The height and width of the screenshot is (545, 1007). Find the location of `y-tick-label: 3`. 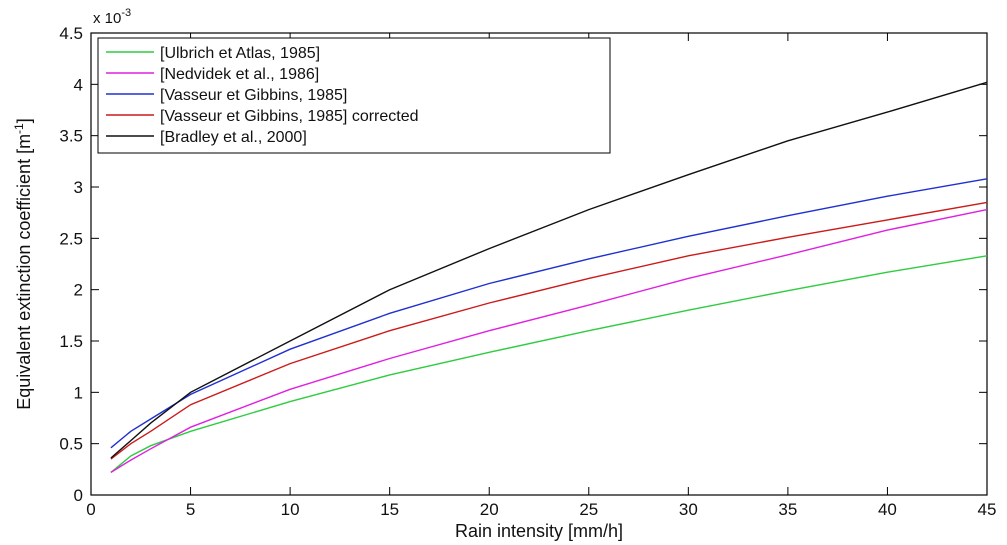

y-tick-label: 3 is located at coordinates (78, 187).